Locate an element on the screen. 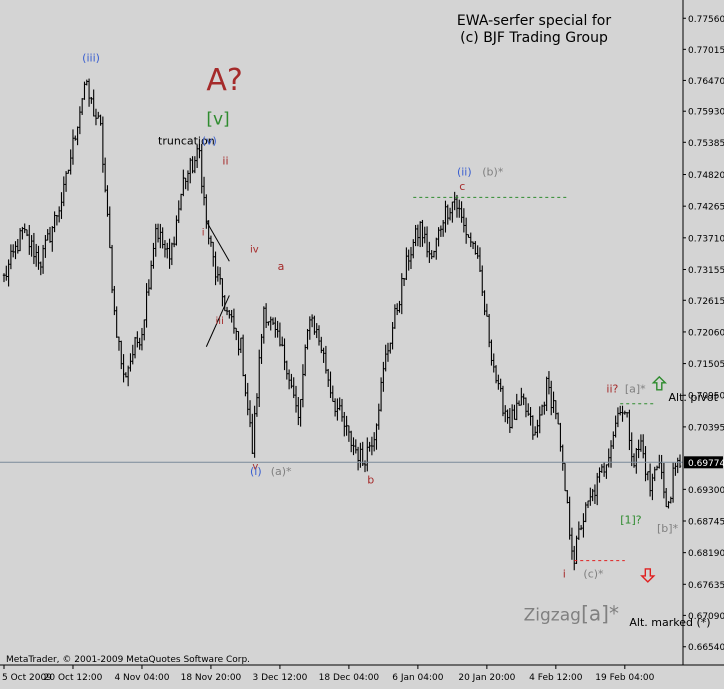 The image size is (724, 689). price-tick-label: 0.70395 is located at coordinates (706, 428).